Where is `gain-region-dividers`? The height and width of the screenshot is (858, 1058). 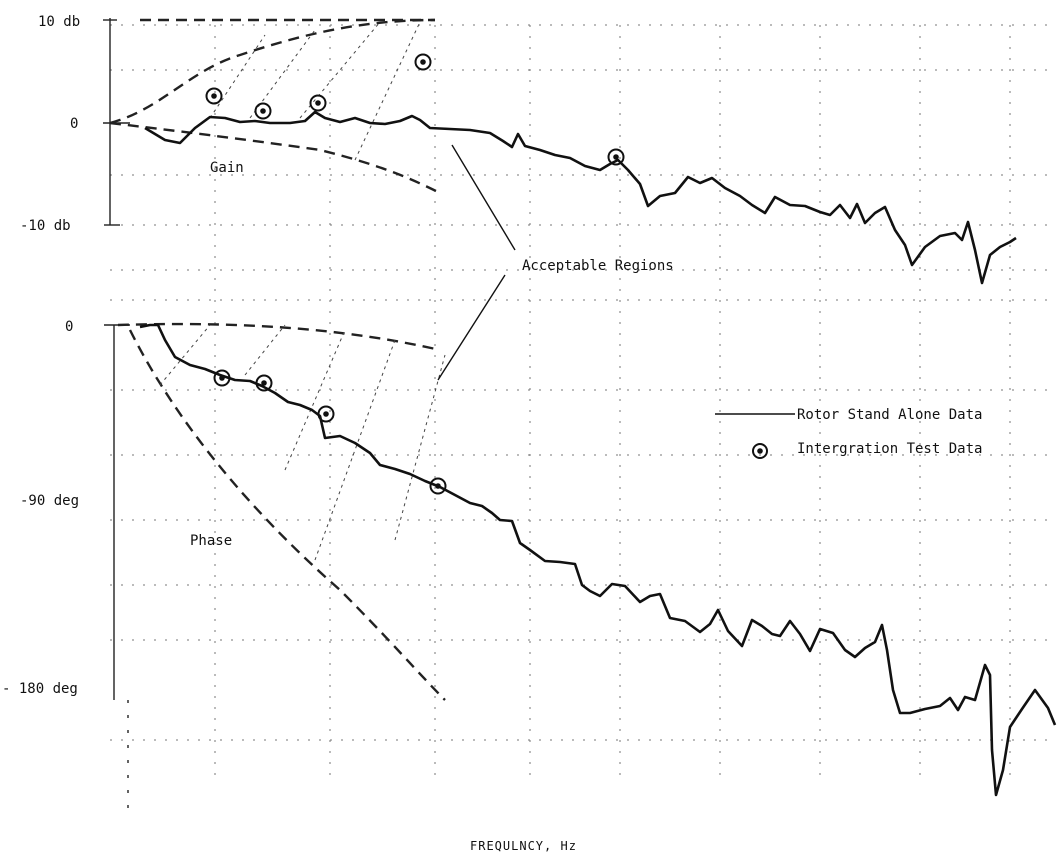 gain-region-dividers is located at coordinates (315, 91).